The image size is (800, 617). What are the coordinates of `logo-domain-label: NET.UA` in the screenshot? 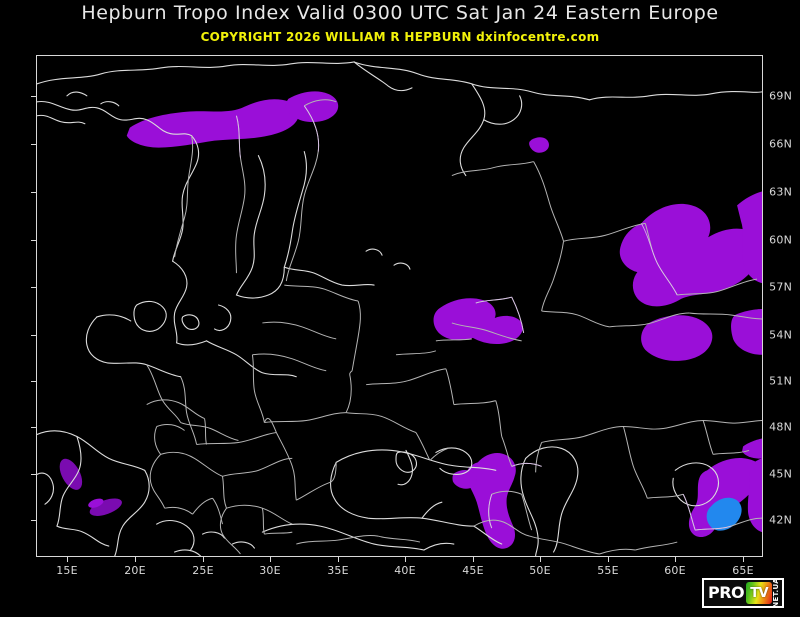 It's located at (775, 593).